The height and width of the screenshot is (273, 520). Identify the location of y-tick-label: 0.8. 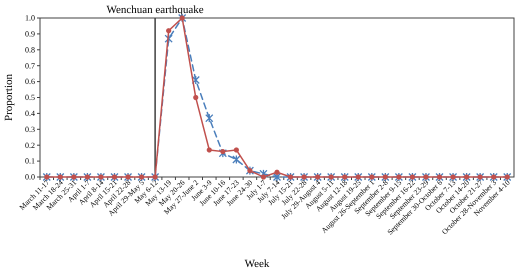
(30, 49).